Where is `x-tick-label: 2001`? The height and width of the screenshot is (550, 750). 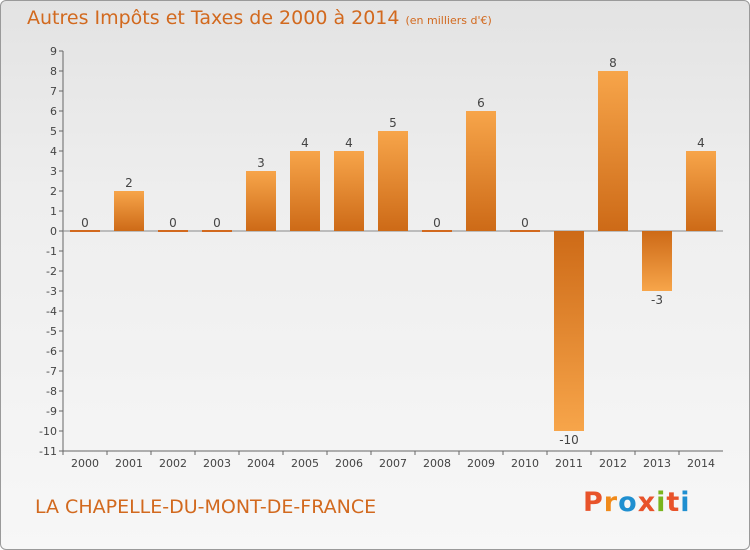 x-tick-label: 2001 is located at coordinates (129, 463).